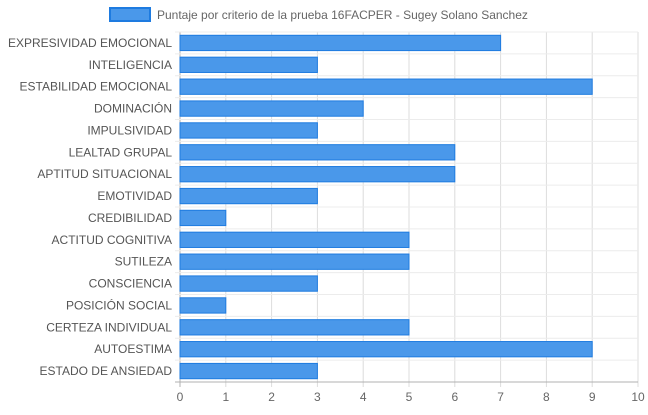  Describe the element at coordinates (106, 371) in the screenshot. I see `category-label: ESTADO DE ANSIEDAD` at that location.